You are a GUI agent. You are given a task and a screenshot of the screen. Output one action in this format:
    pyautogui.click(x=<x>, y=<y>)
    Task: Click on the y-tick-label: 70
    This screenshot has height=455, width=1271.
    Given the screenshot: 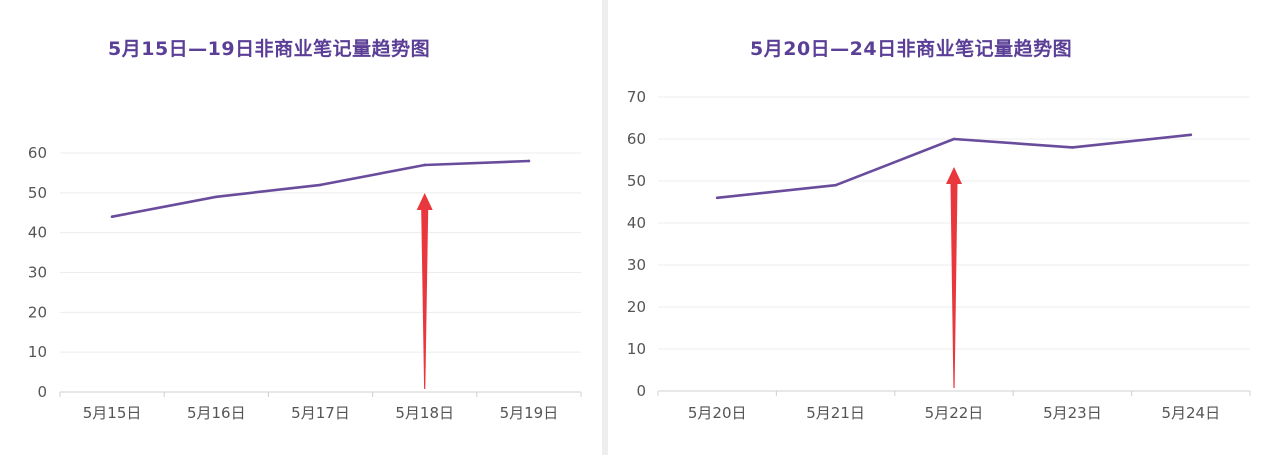 What is the action you would take?
    pyautogui.click(x=636, y=97)
    